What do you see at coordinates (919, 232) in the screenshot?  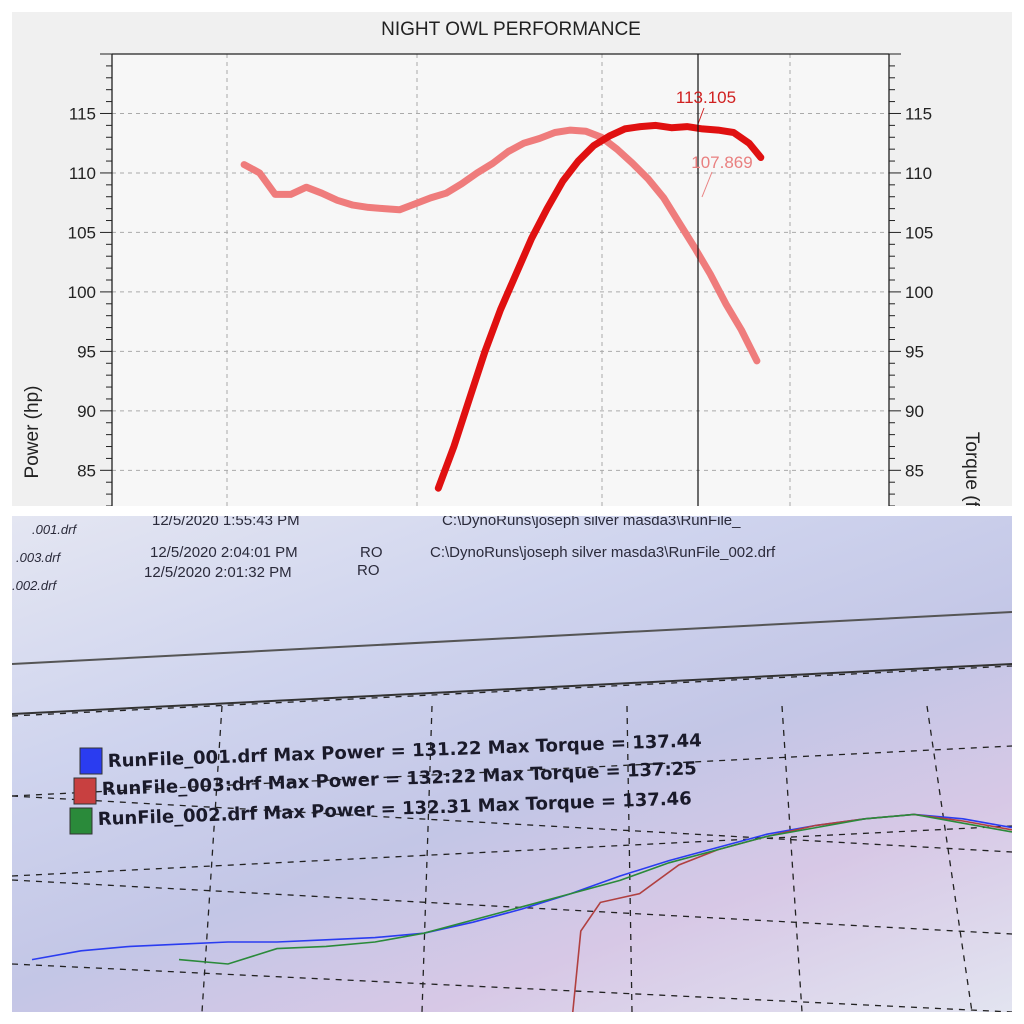 I see `y-tick-label-right: 105` at bounding box center [919, 232].